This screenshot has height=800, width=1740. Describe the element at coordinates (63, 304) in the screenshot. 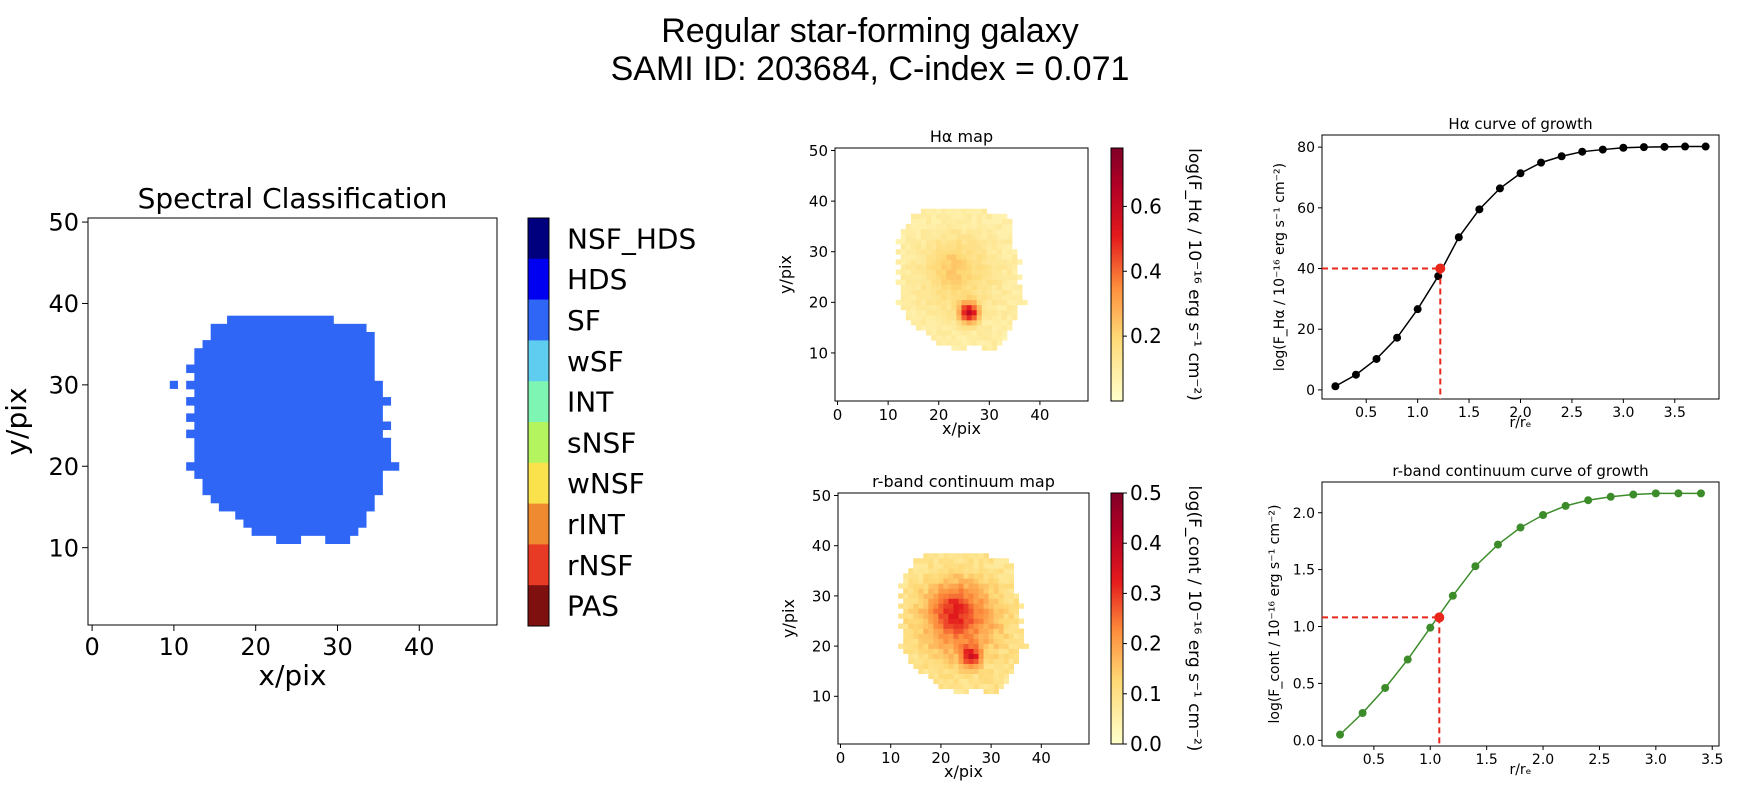

I see `class-ytick-label: 40` at that location.